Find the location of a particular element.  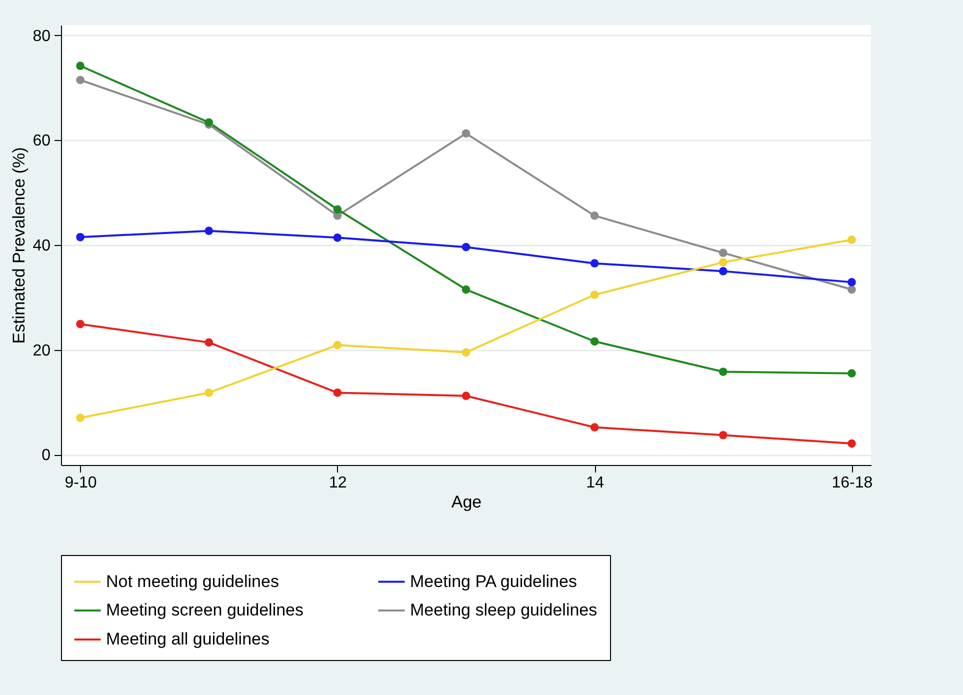

legend-label: Meeting all guidelines is located at coordinates (188, 639).